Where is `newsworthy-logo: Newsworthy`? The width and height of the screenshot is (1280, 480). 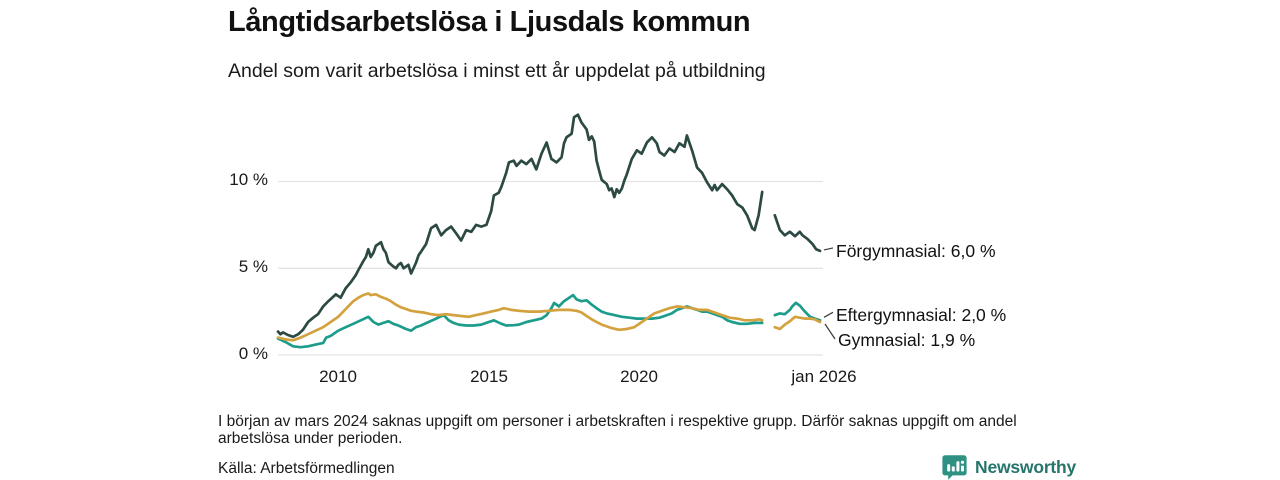
newsworthy-logo: Newsworthy is located at coordinates (1008, 467).